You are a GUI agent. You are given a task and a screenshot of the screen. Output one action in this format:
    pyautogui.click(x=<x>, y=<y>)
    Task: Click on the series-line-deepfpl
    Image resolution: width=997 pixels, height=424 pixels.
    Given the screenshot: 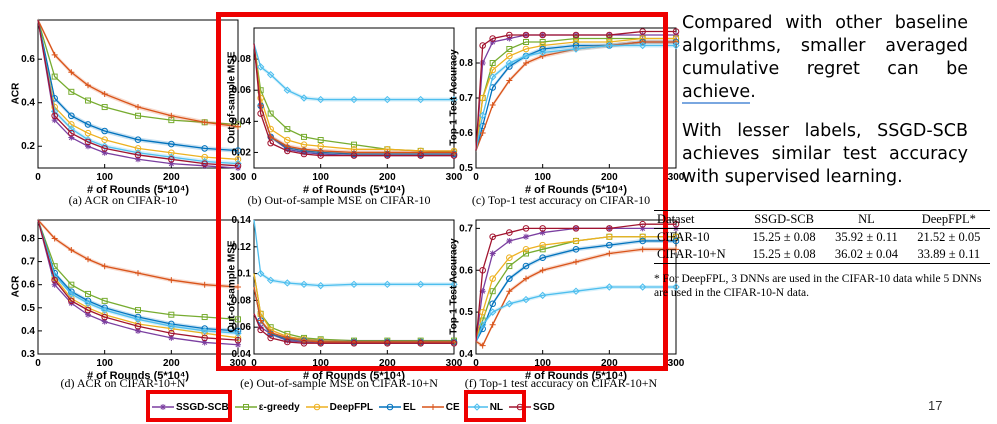 What is the action you would take?
    pyautogui.click(x=575, y=94)
    